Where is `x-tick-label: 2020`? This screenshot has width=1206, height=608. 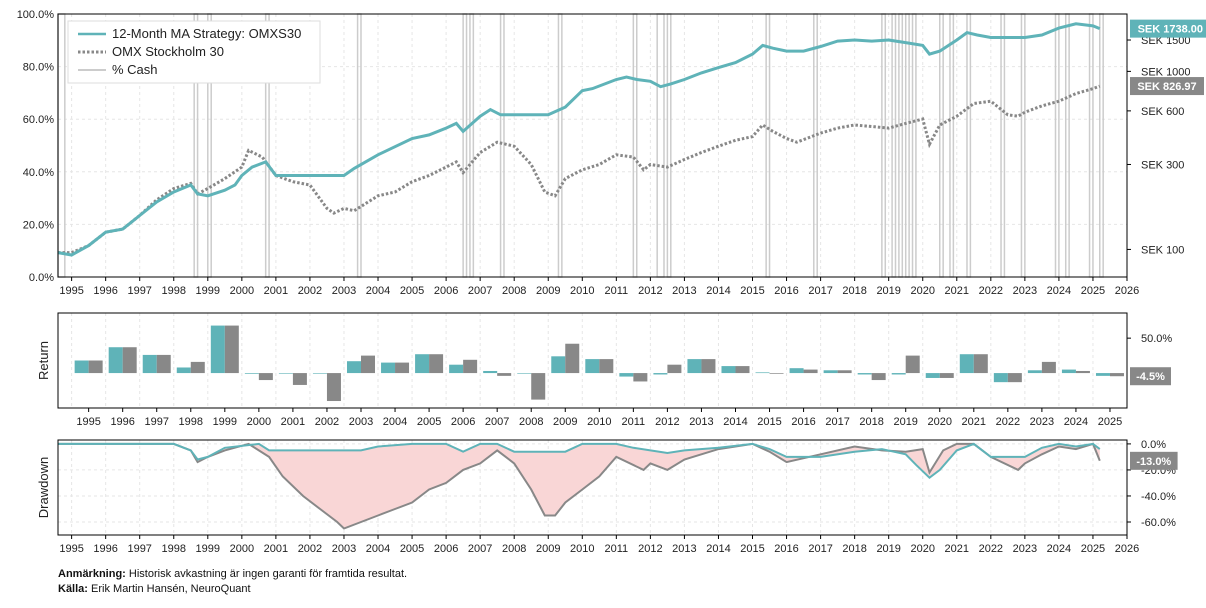 x-tick-label: 2020 is located at coordinates (940, 422).